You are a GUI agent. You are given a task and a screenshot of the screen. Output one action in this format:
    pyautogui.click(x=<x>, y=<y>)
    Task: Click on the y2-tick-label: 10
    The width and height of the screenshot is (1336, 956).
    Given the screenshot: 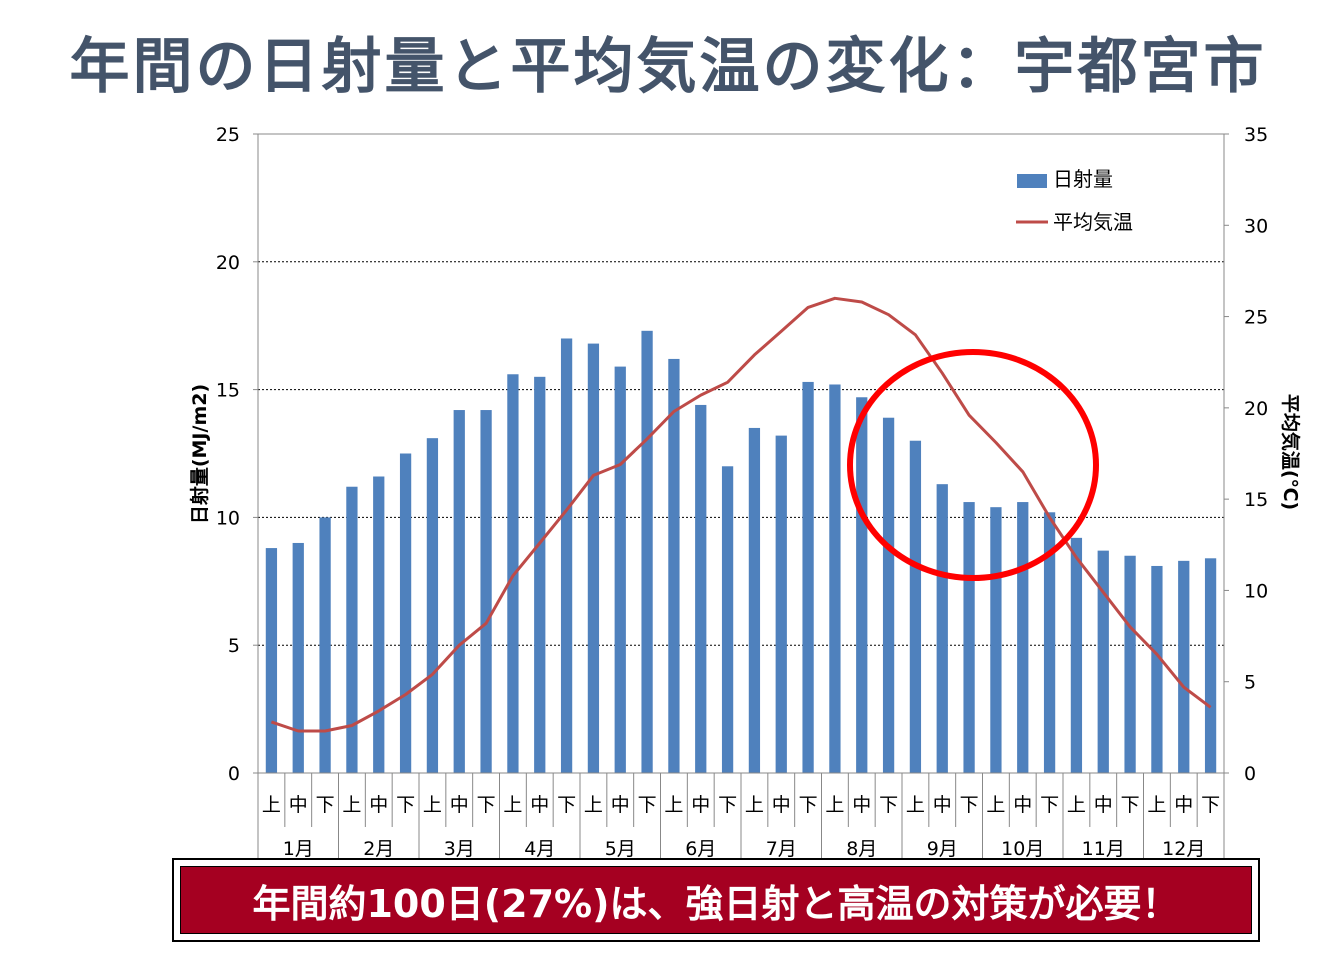 What is the action you would take?
    pyautogui.click(x=1256, y=591)
    